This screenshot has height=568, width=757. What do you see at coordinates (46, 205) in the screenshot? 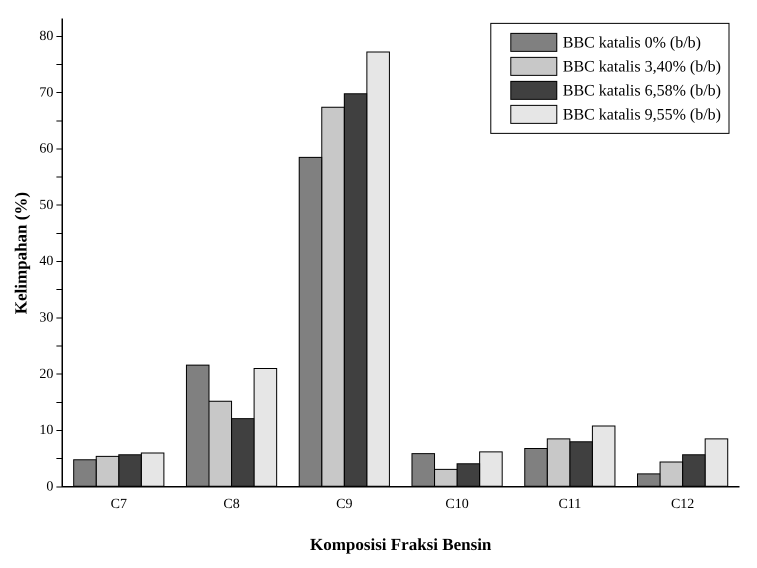
I see `y-tick-label: 50` at bounding box center [46, 205].